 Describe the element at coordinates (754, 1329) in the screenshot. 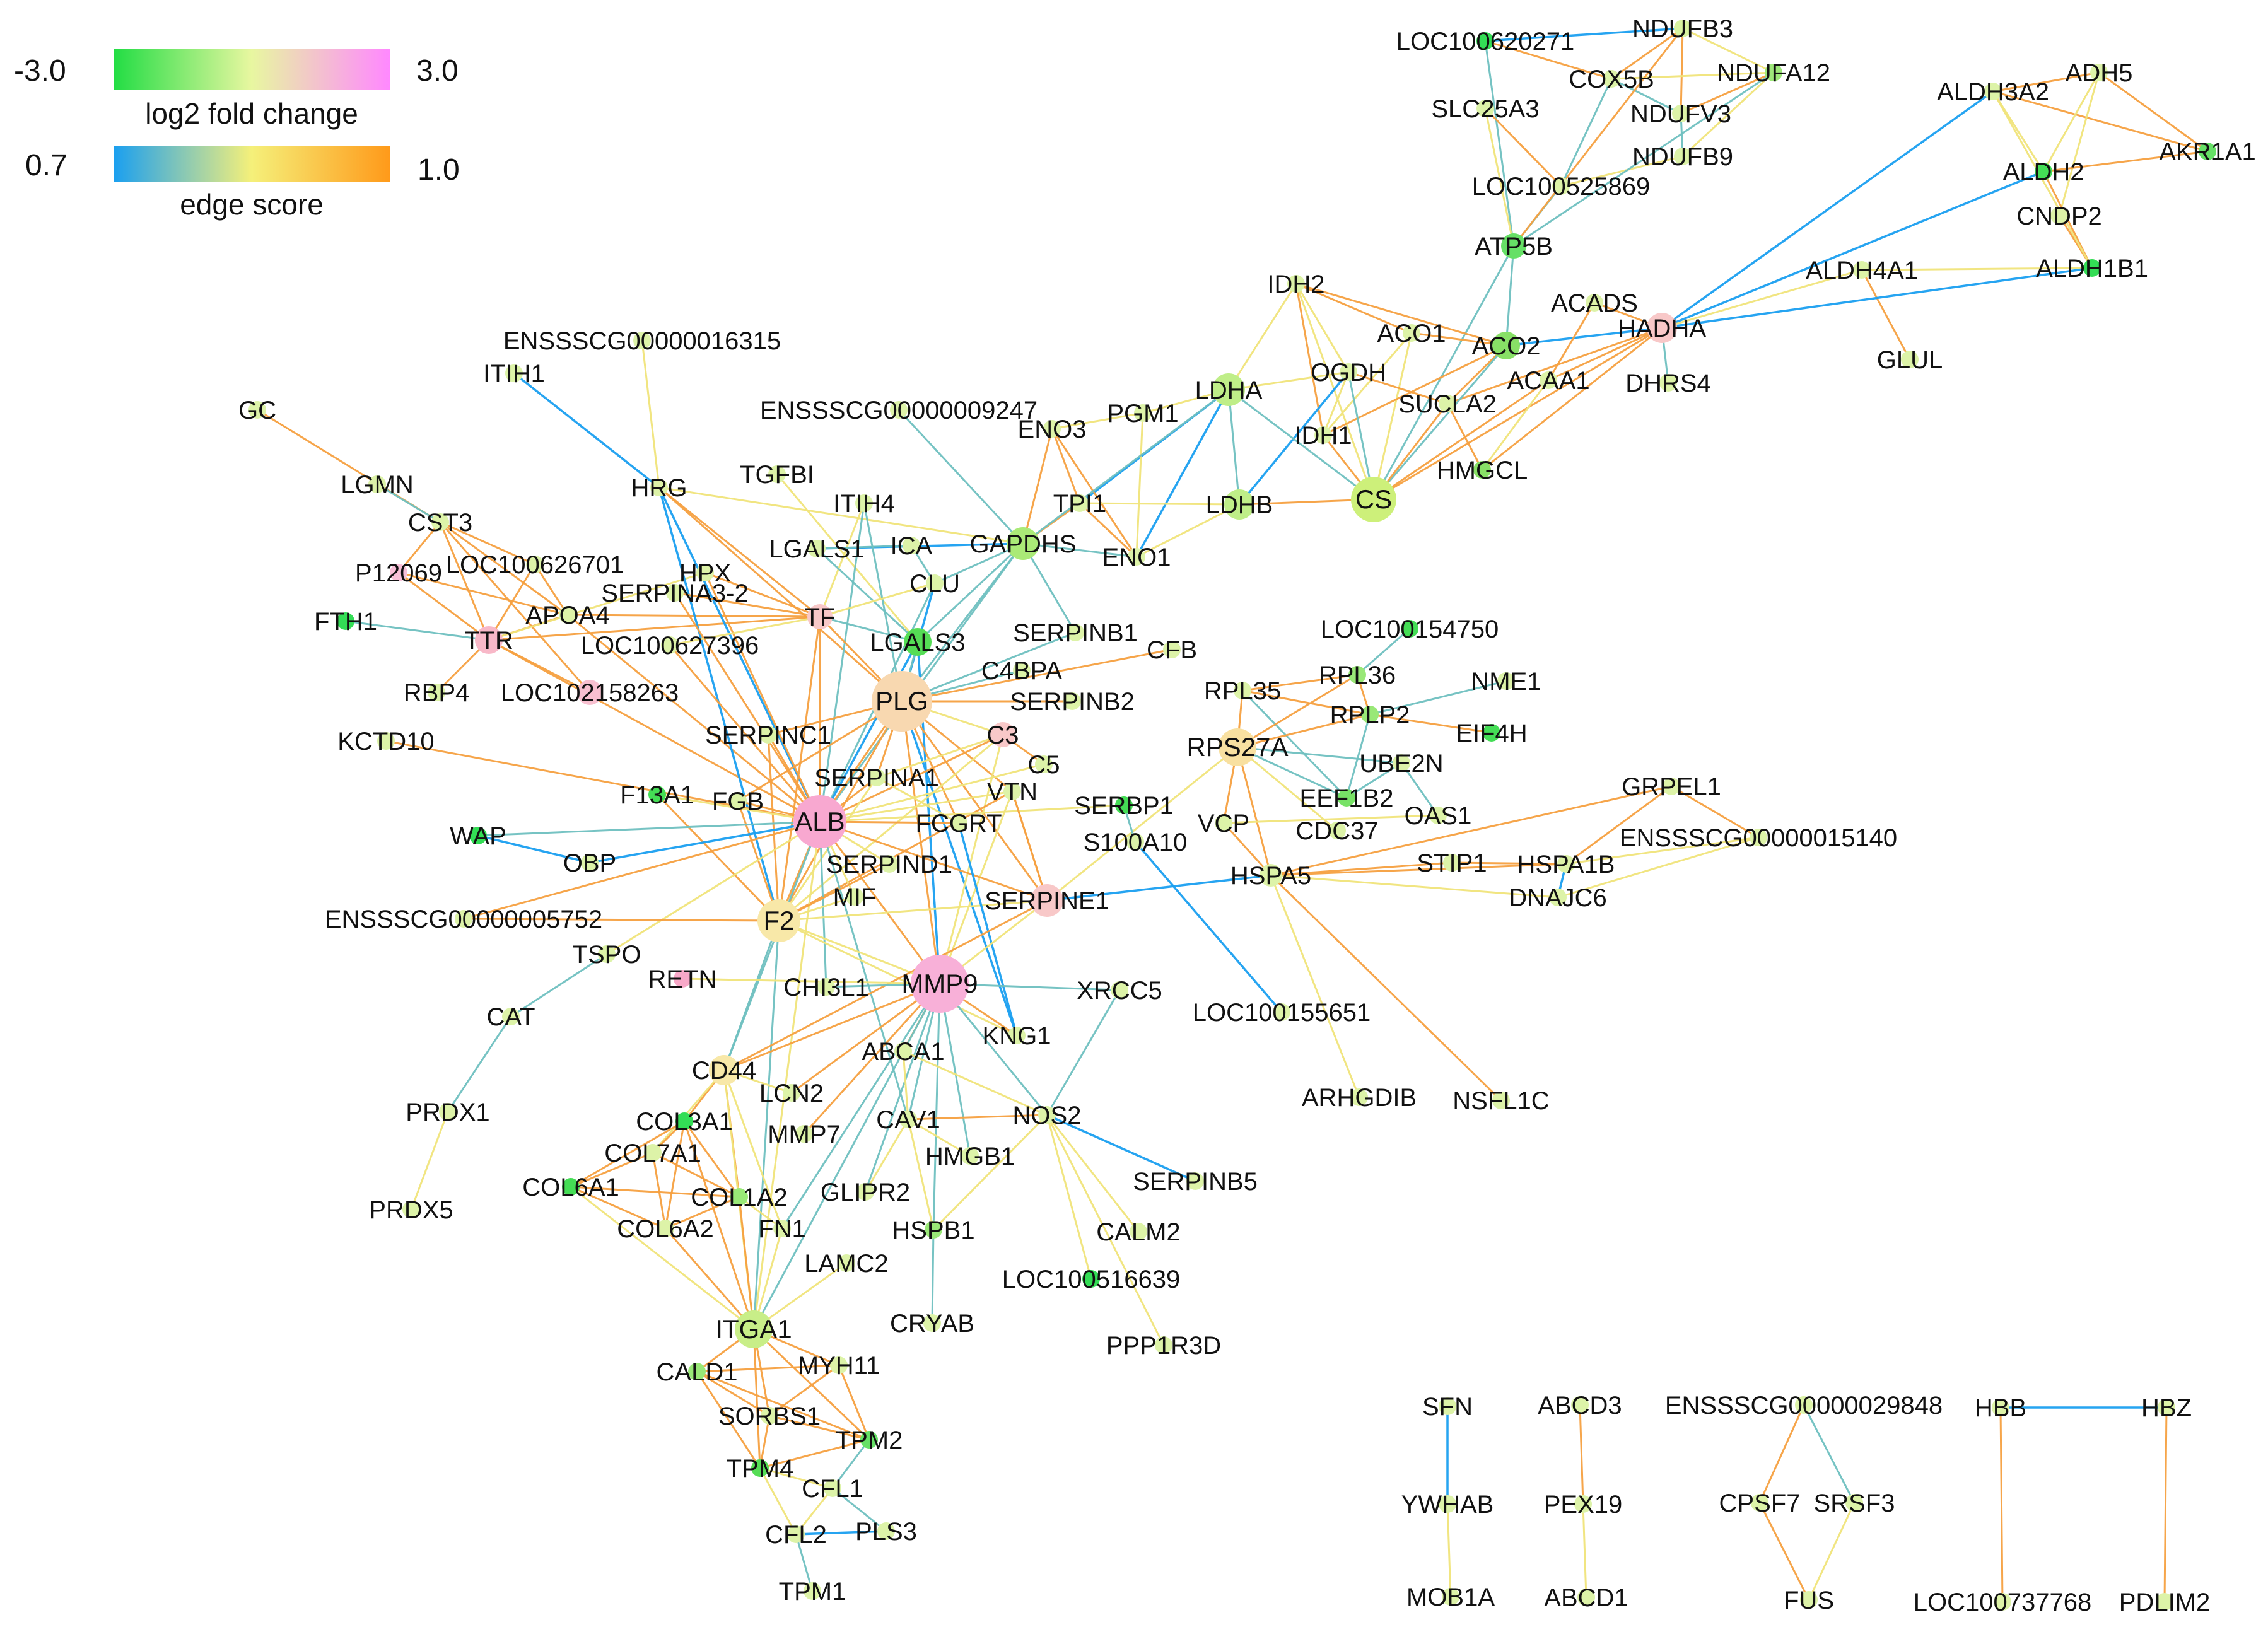

I see `node-itga1` at that location.